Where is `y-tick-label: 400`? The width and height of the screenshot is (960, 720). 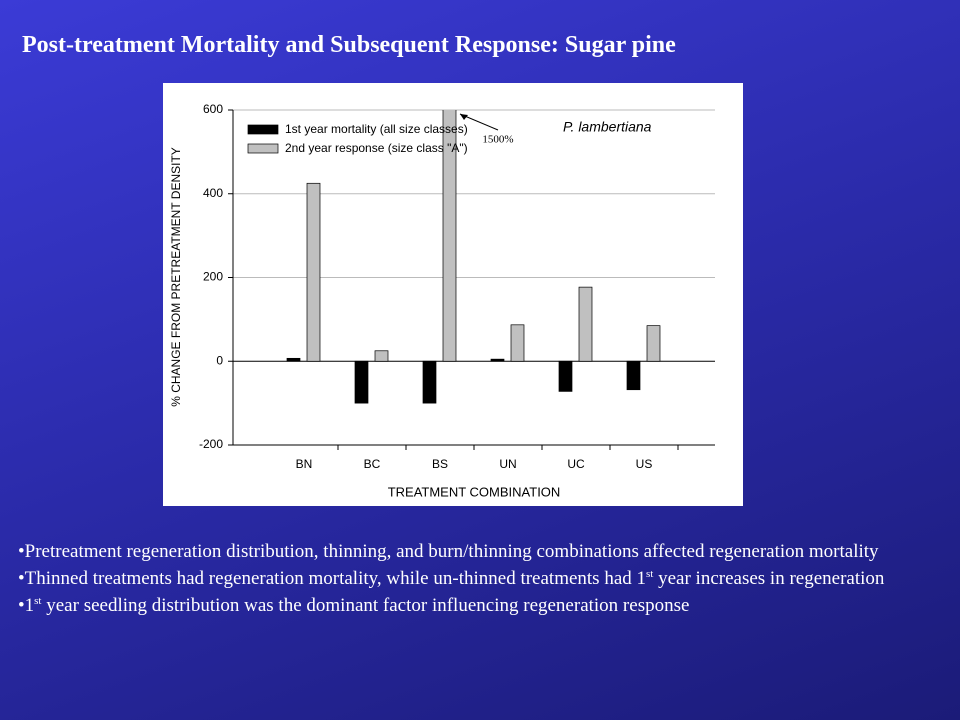 y-tick-label: 400 is located at coordinates (213, 193).